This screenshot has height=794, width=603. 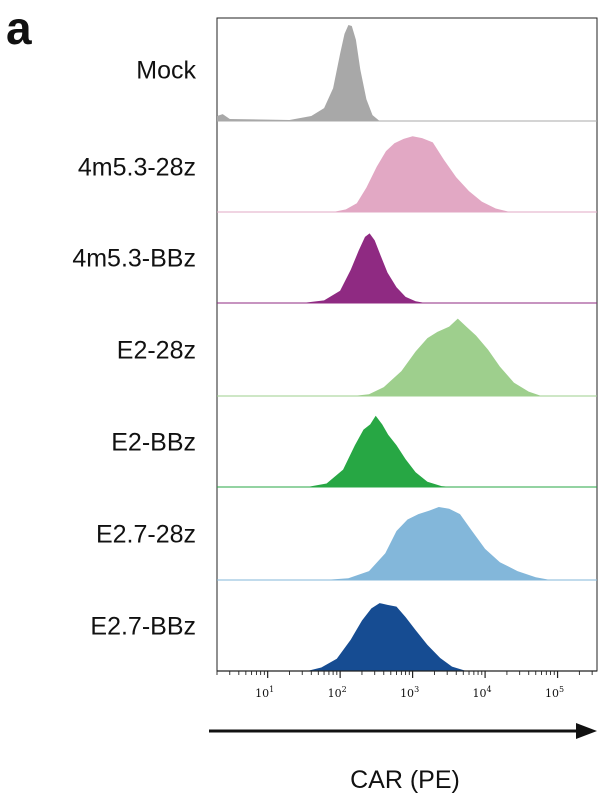 What do you see at coordinates (153, 443) in the screenshot?
I see `row-label-e2-bbz: E2-BBz` at bounding box center [153, 443].